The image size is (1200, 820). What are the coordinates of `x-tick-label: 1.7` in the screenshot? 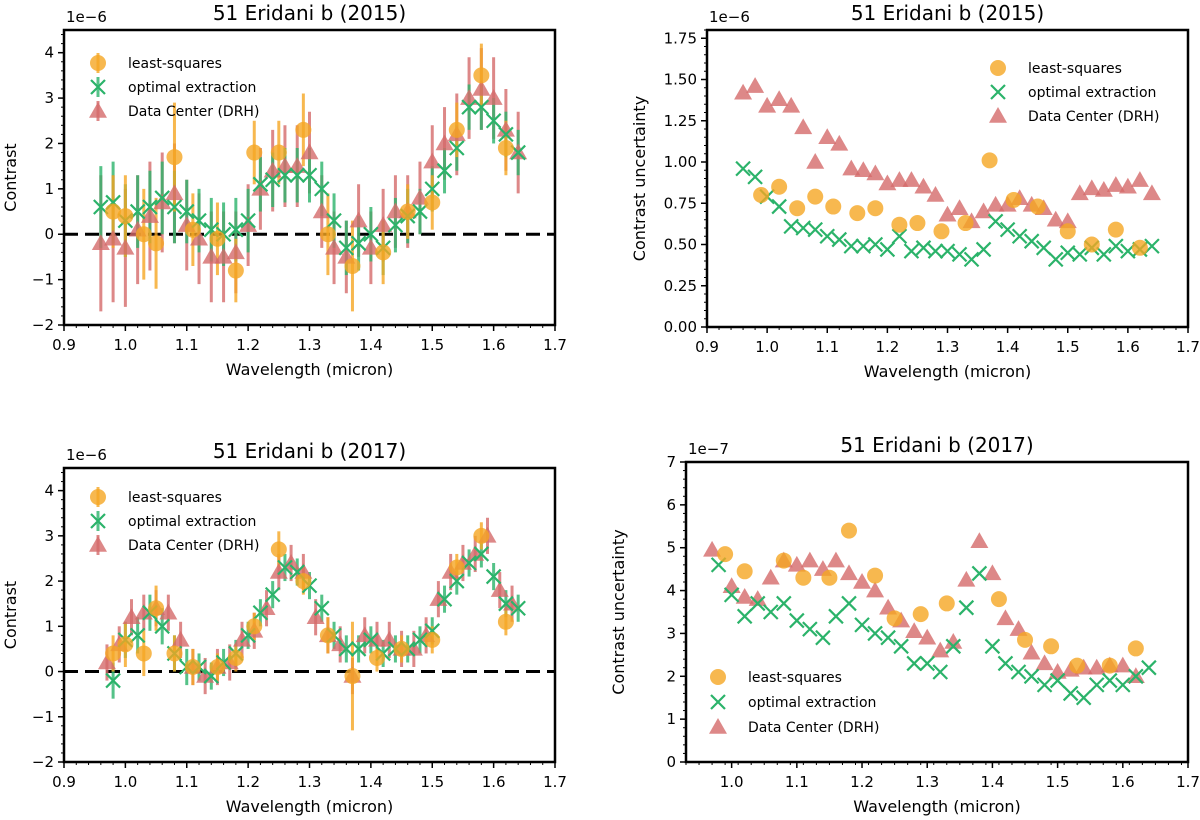 It's located at (555, 782).